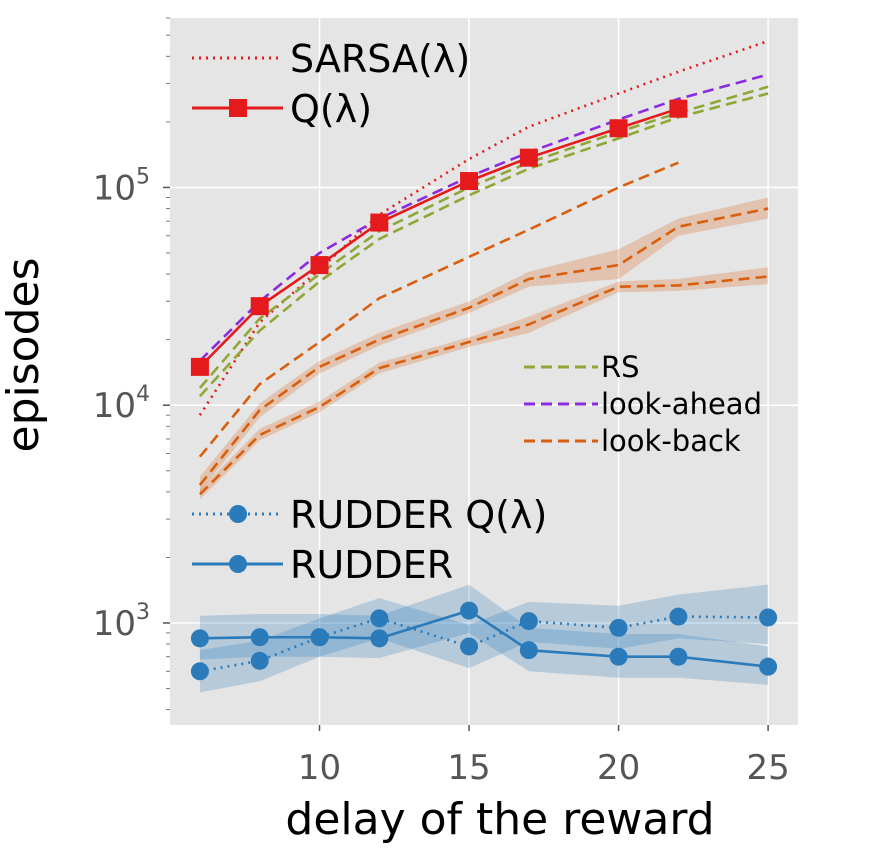  What do you see at coordinates (121, 622) in the screenshot?
I see `y-tick-label: 10³` at bounding box center [121, 622].